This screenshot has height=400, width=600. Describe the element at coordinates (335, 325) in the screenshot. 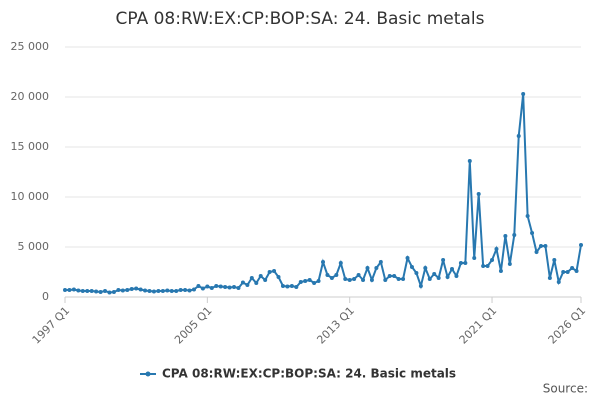

I see `x-tick-label: 2013 Q1` at that location.